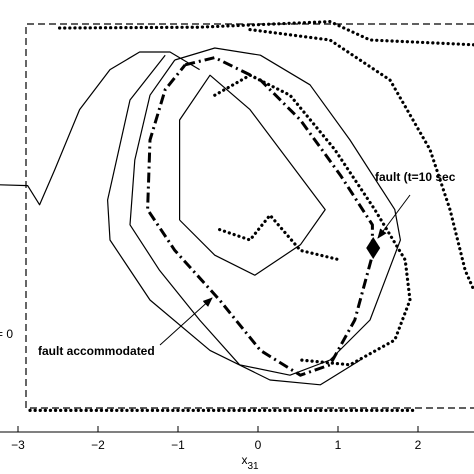 The image size is (474, 474). I want to click on fault-marker, so click(373, 248).